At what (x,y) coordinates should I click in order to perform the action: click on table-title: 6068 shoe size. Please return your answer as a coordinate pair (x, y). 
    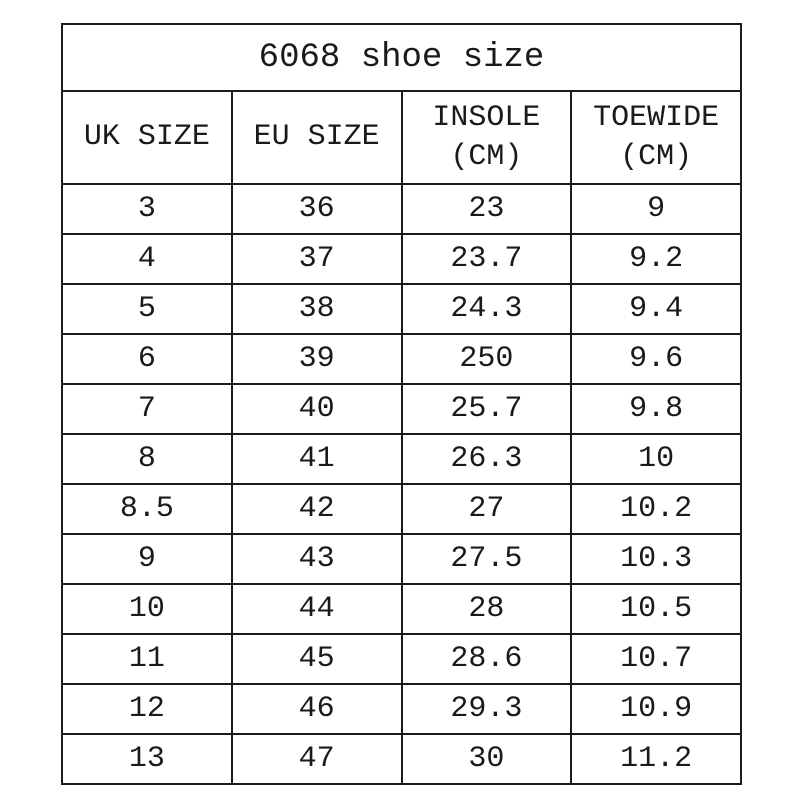
    Looking at the image, I should click on (401, 57).